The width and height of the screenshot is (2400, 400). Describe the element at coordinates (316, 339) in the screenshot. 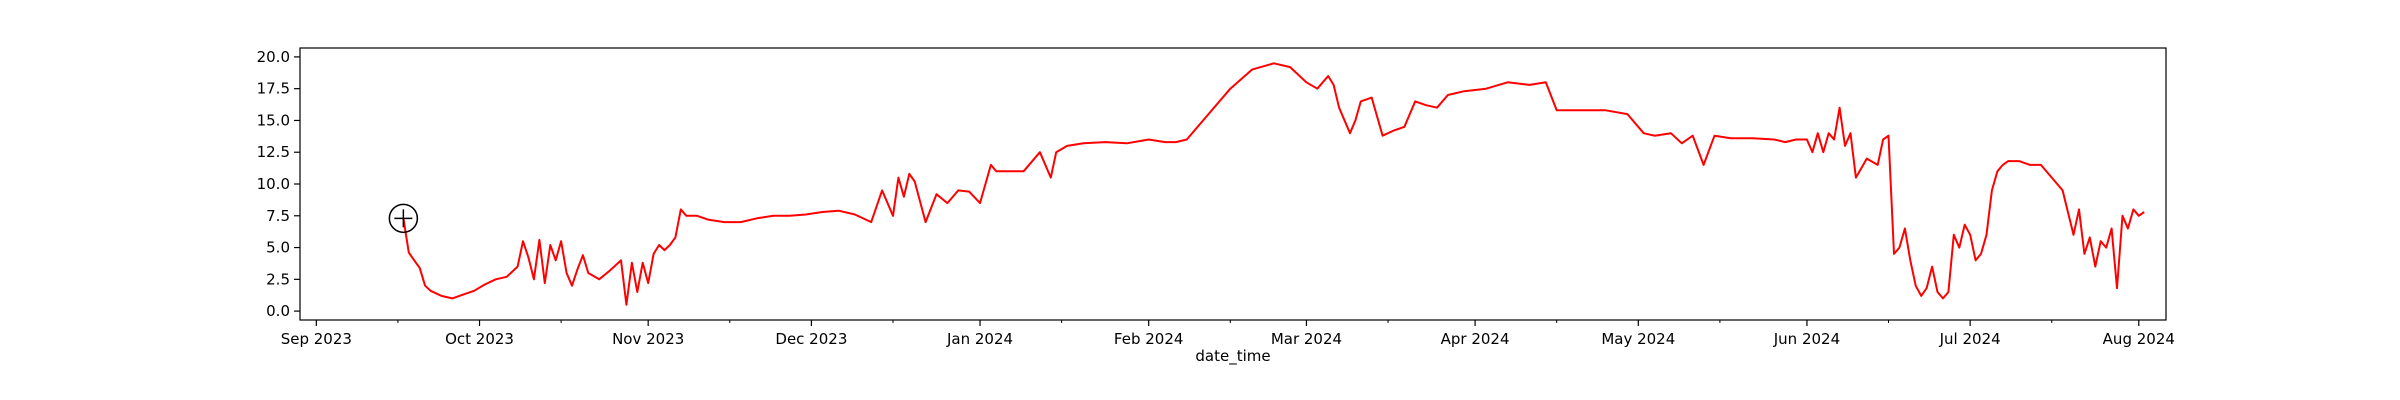

I see `x-tick-label: Sep 2023` at that location.